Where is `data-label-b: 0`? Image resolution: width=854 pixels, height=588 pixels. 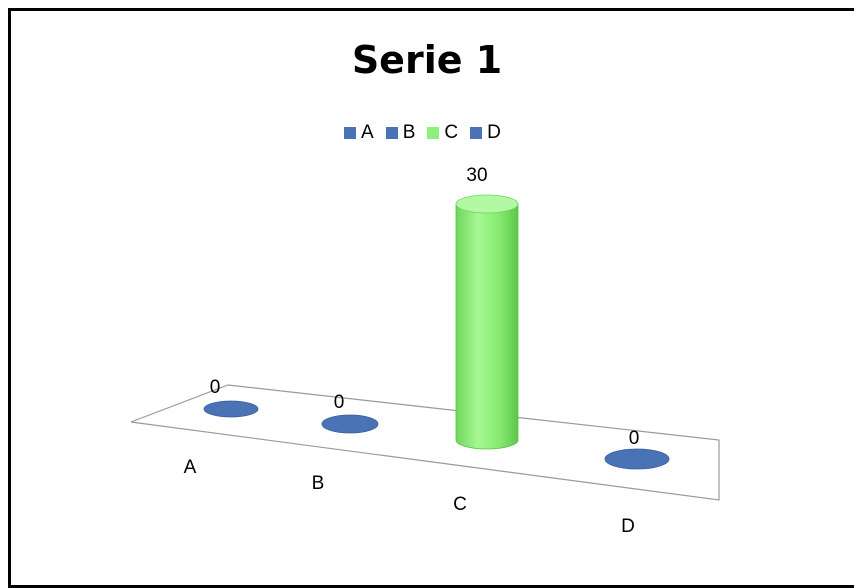
data-label-b: 0 is located at coordinates (339, 402).